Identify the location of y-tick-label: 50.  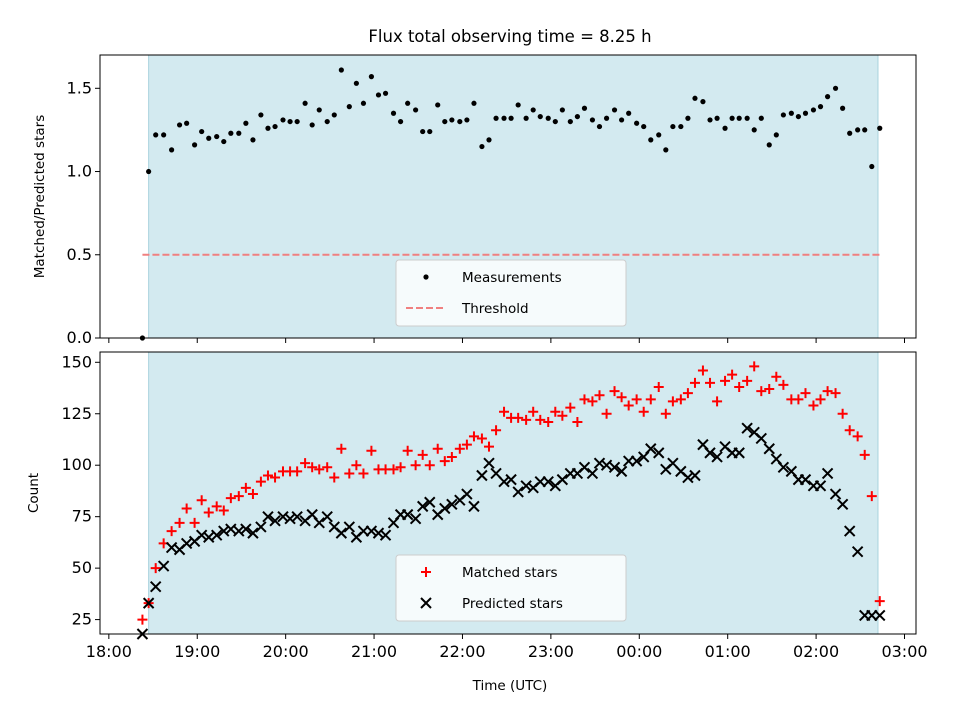
(82, 567).